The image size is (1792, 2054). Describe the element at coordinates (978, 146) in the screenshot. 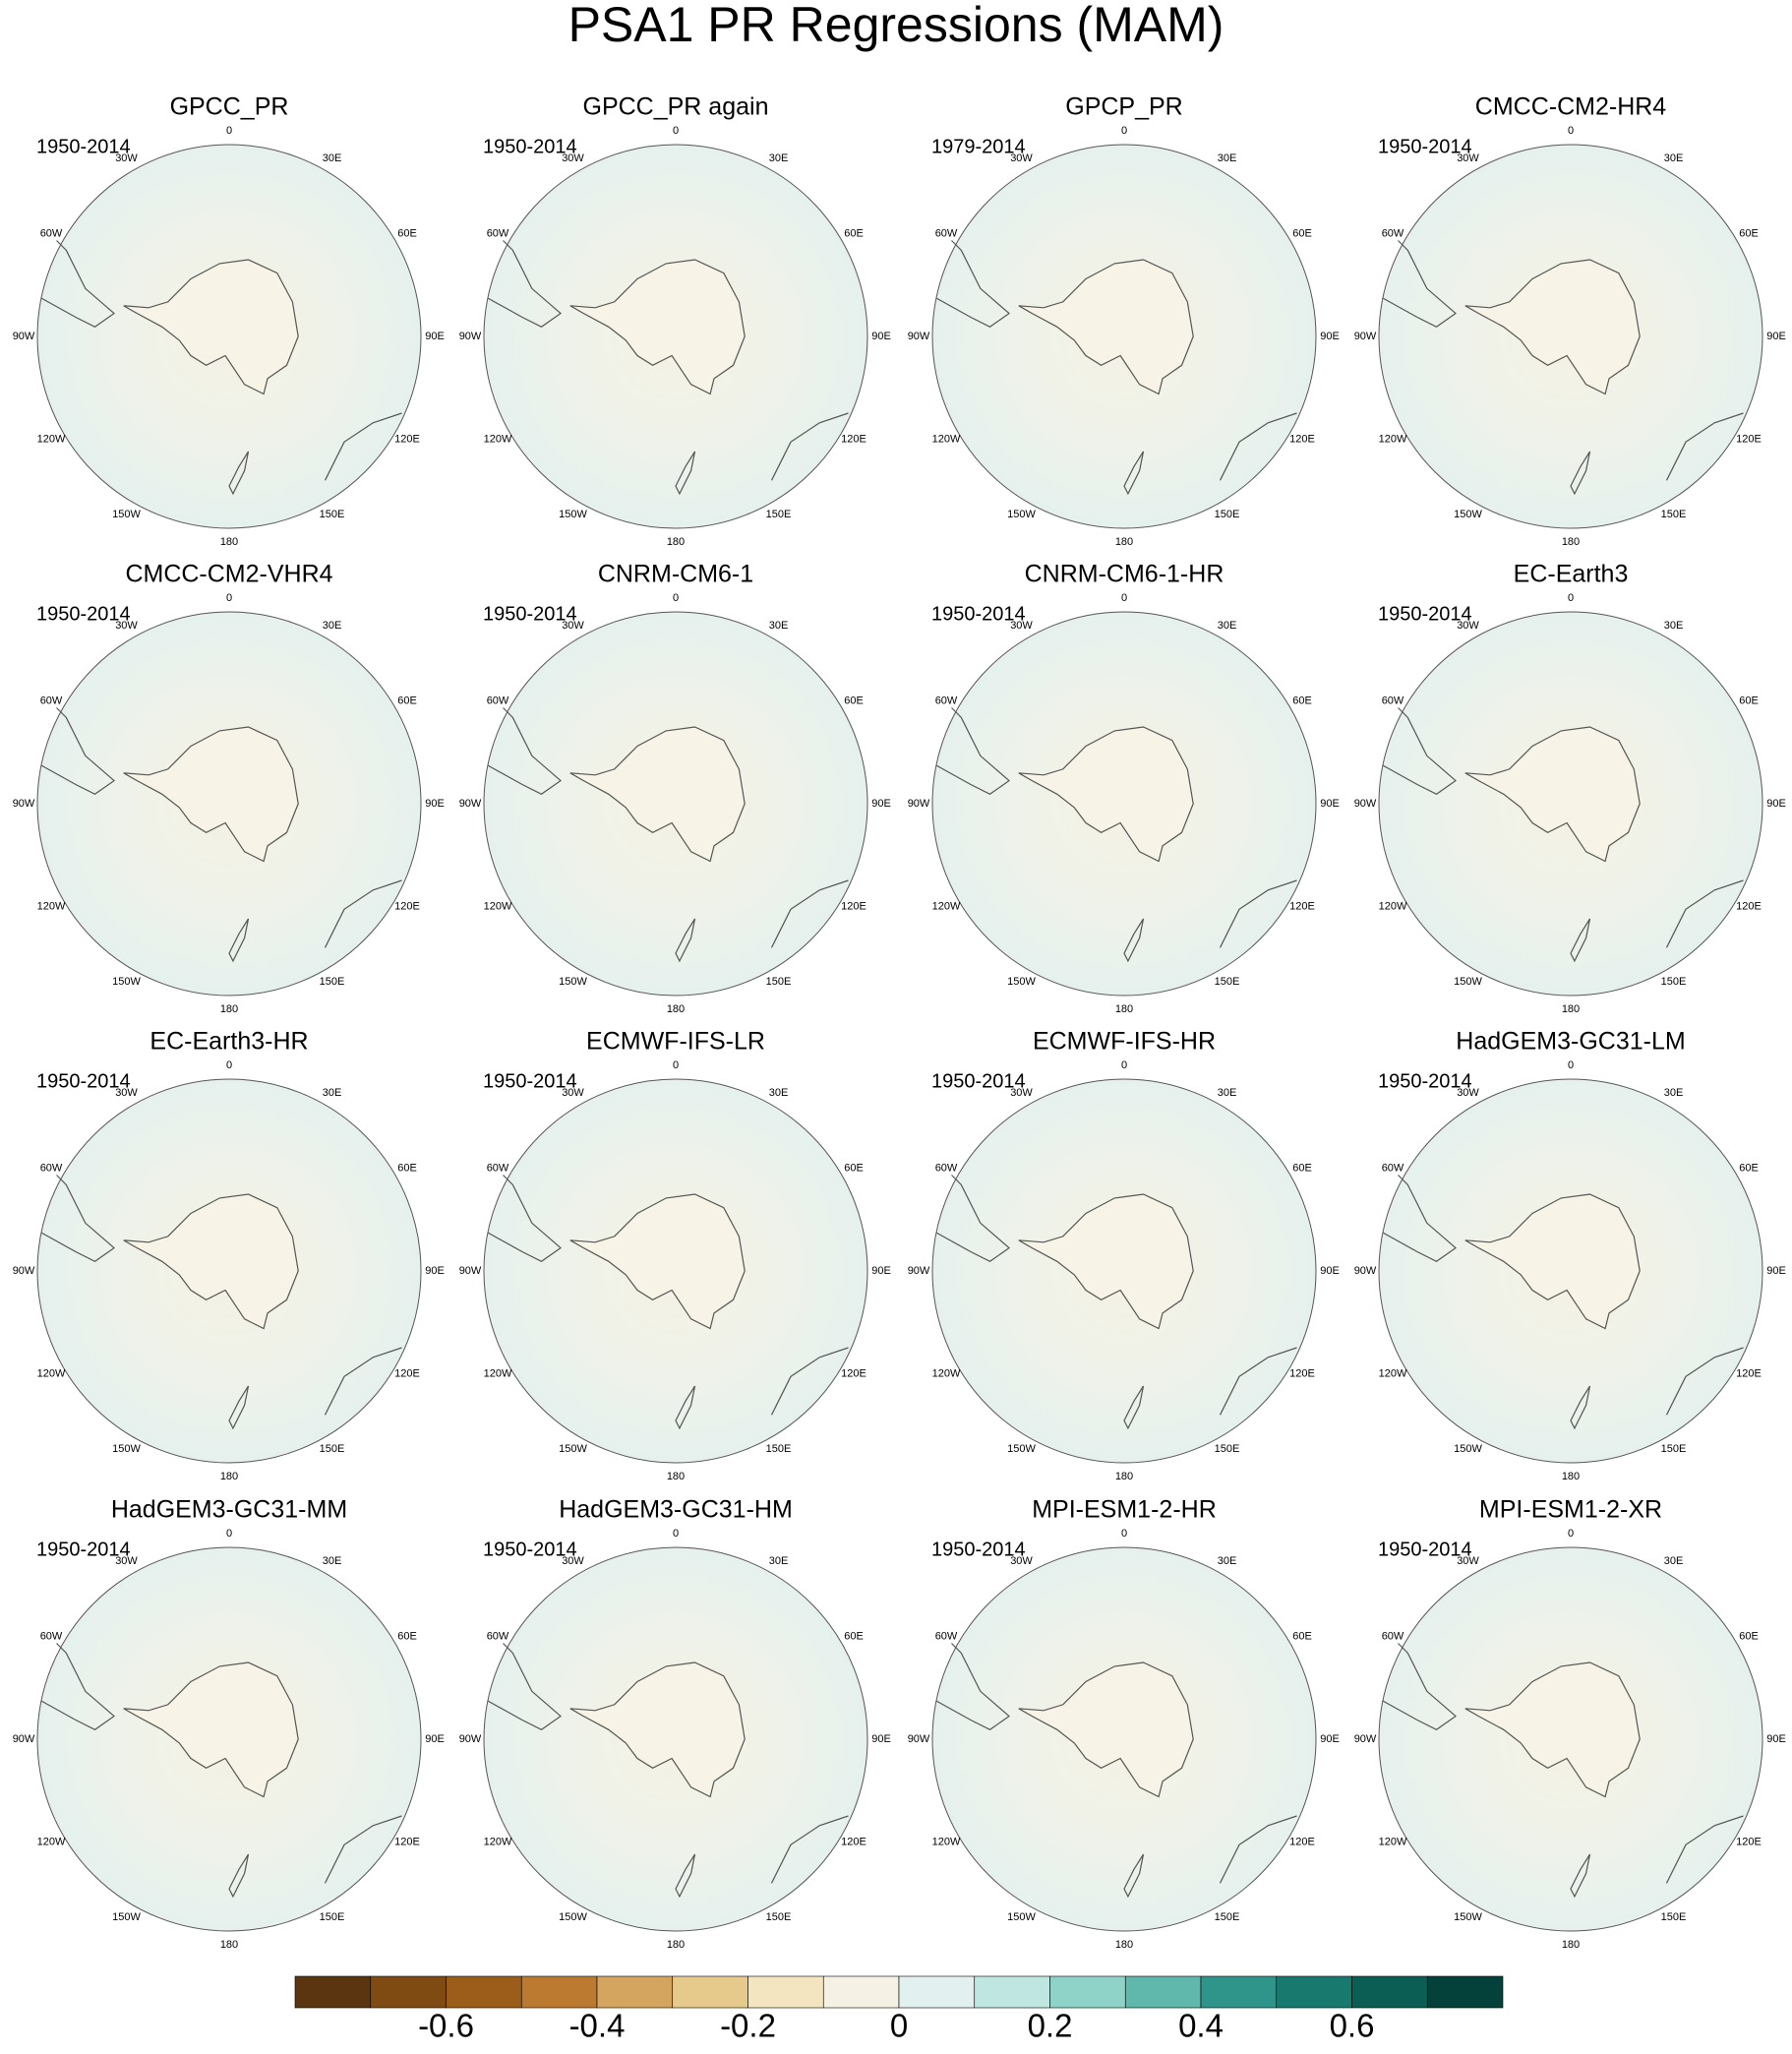

I see `panel-period: 1979-2014` at that location.